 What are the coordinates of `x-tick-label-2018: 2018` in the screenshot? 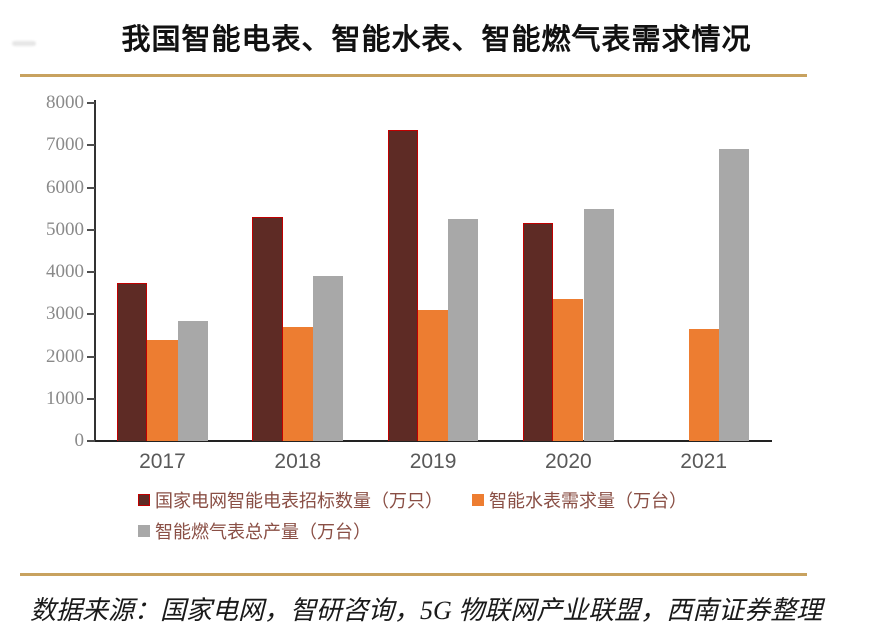 It's located at (298, 461).